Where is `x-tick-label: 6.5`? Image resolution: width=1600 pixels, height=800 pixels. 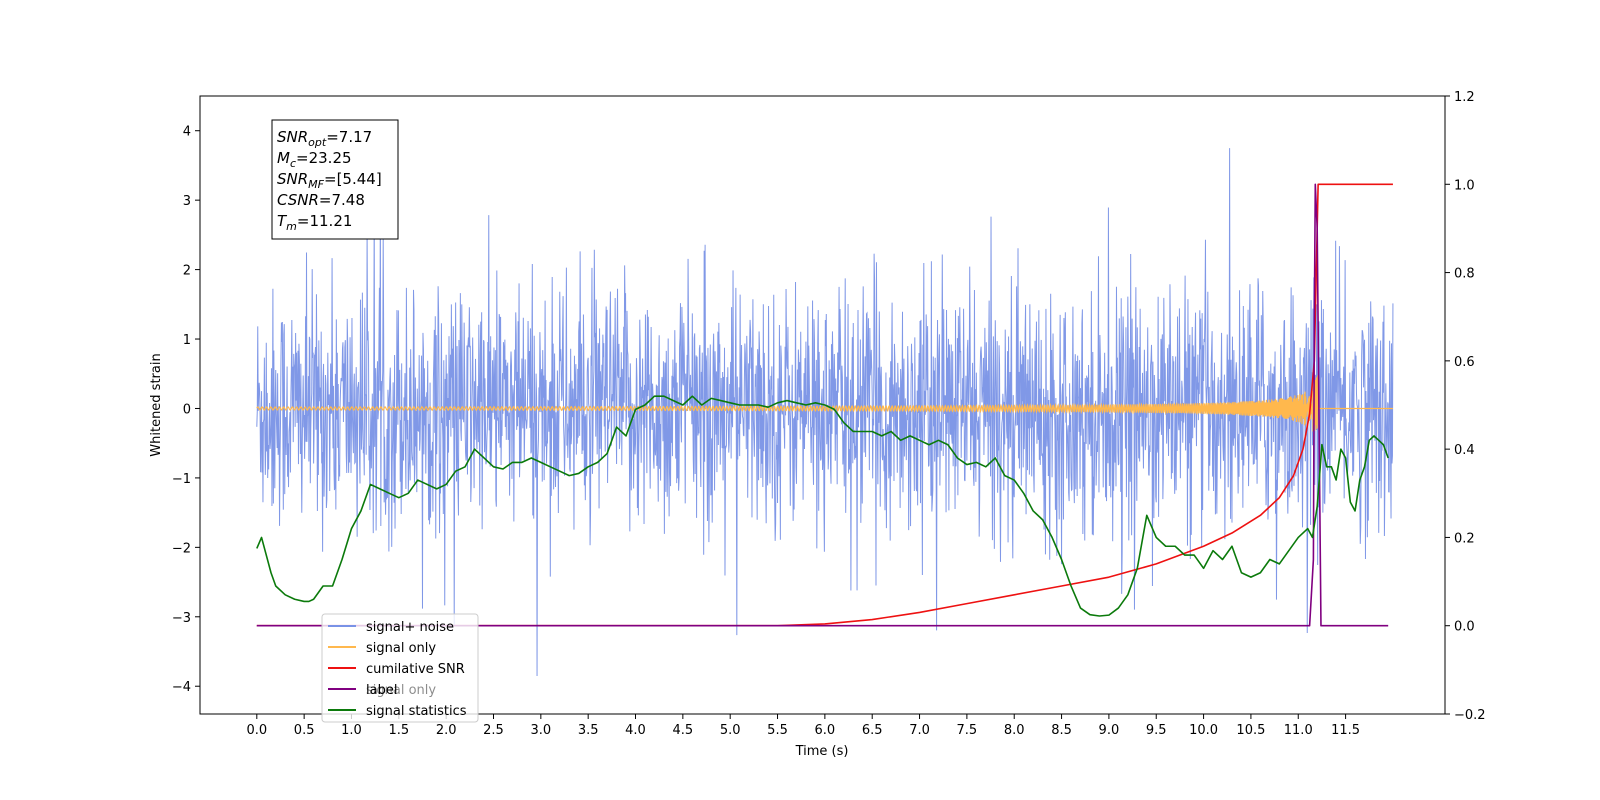 x-tick-label: 6.5 is located at coordinates (872, 730).